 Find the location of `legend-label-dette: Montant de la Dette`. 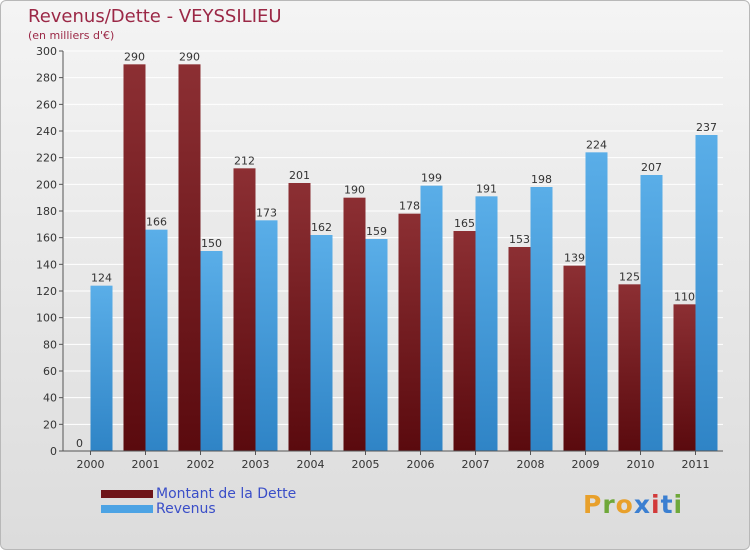

legend-label-dette: Montant de la Dette is located at coordinates (226, 494).